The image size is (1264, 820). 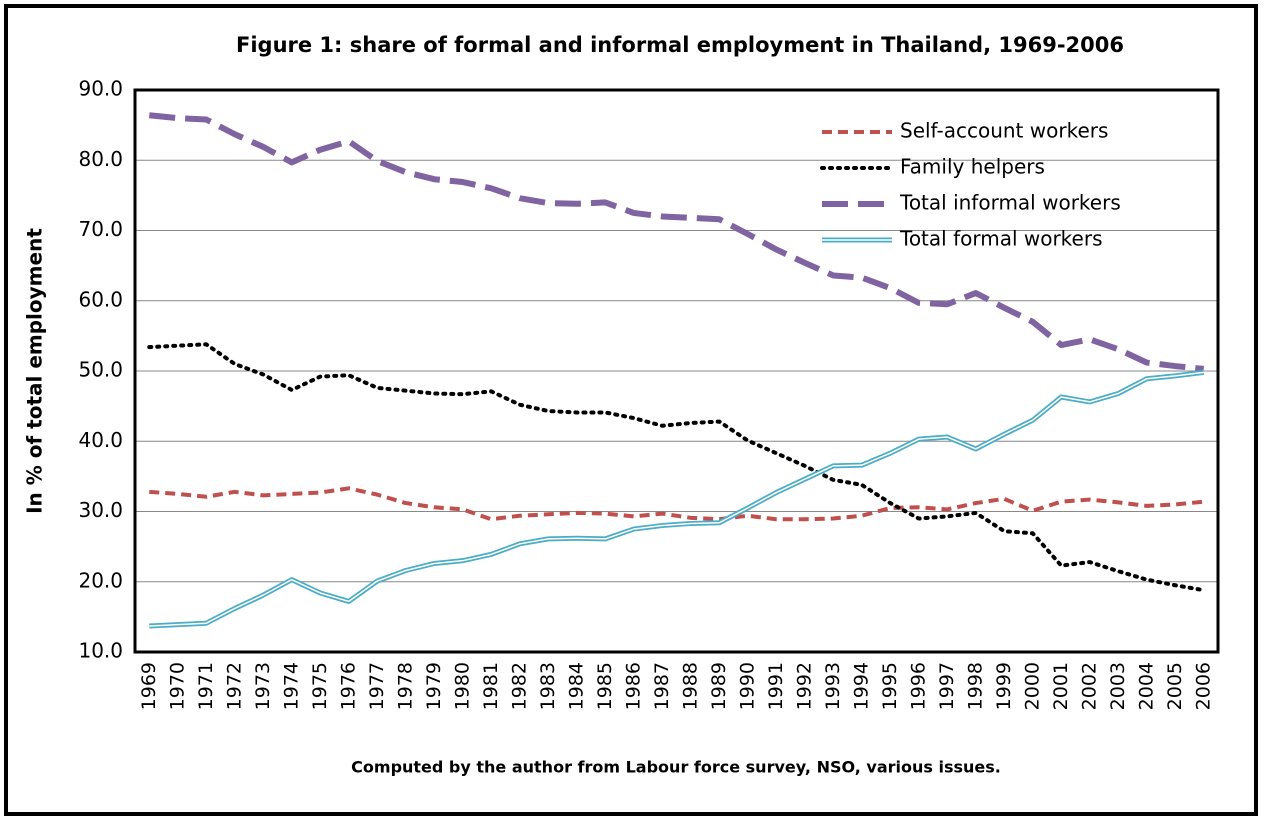 What do you see at coordinates (206, 686) in the screenshot?
I see `x-tick-label: 1971` at bounding box center [206, 686].